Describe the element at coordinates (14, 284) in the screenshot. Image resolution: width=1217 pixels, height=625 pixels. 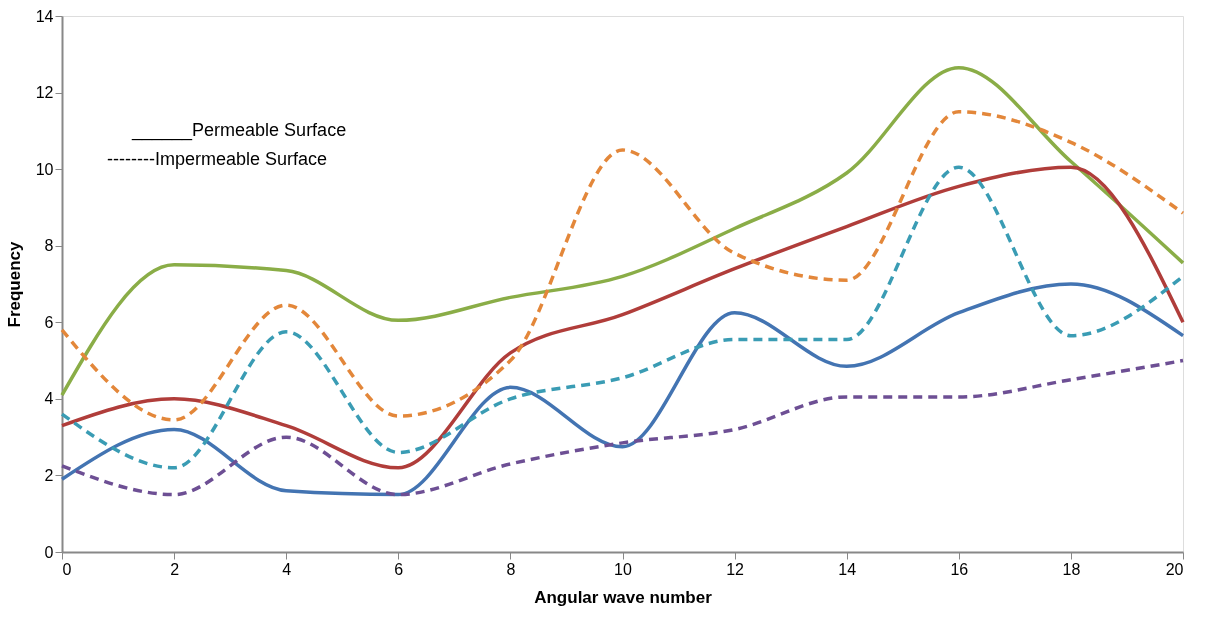
I see `y-axis-title: Frequency` at that location.